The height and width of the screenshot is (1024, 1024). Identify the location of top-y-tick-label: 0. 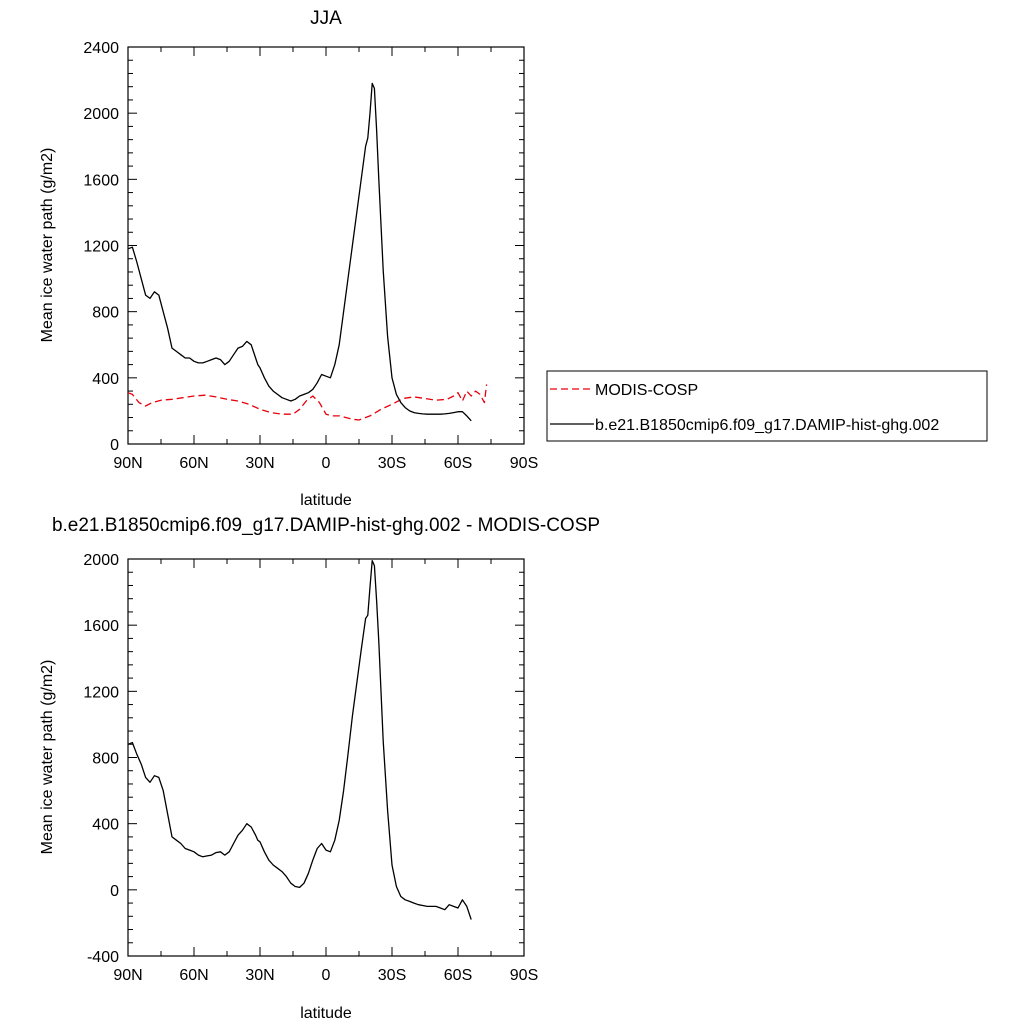
(114, 445).